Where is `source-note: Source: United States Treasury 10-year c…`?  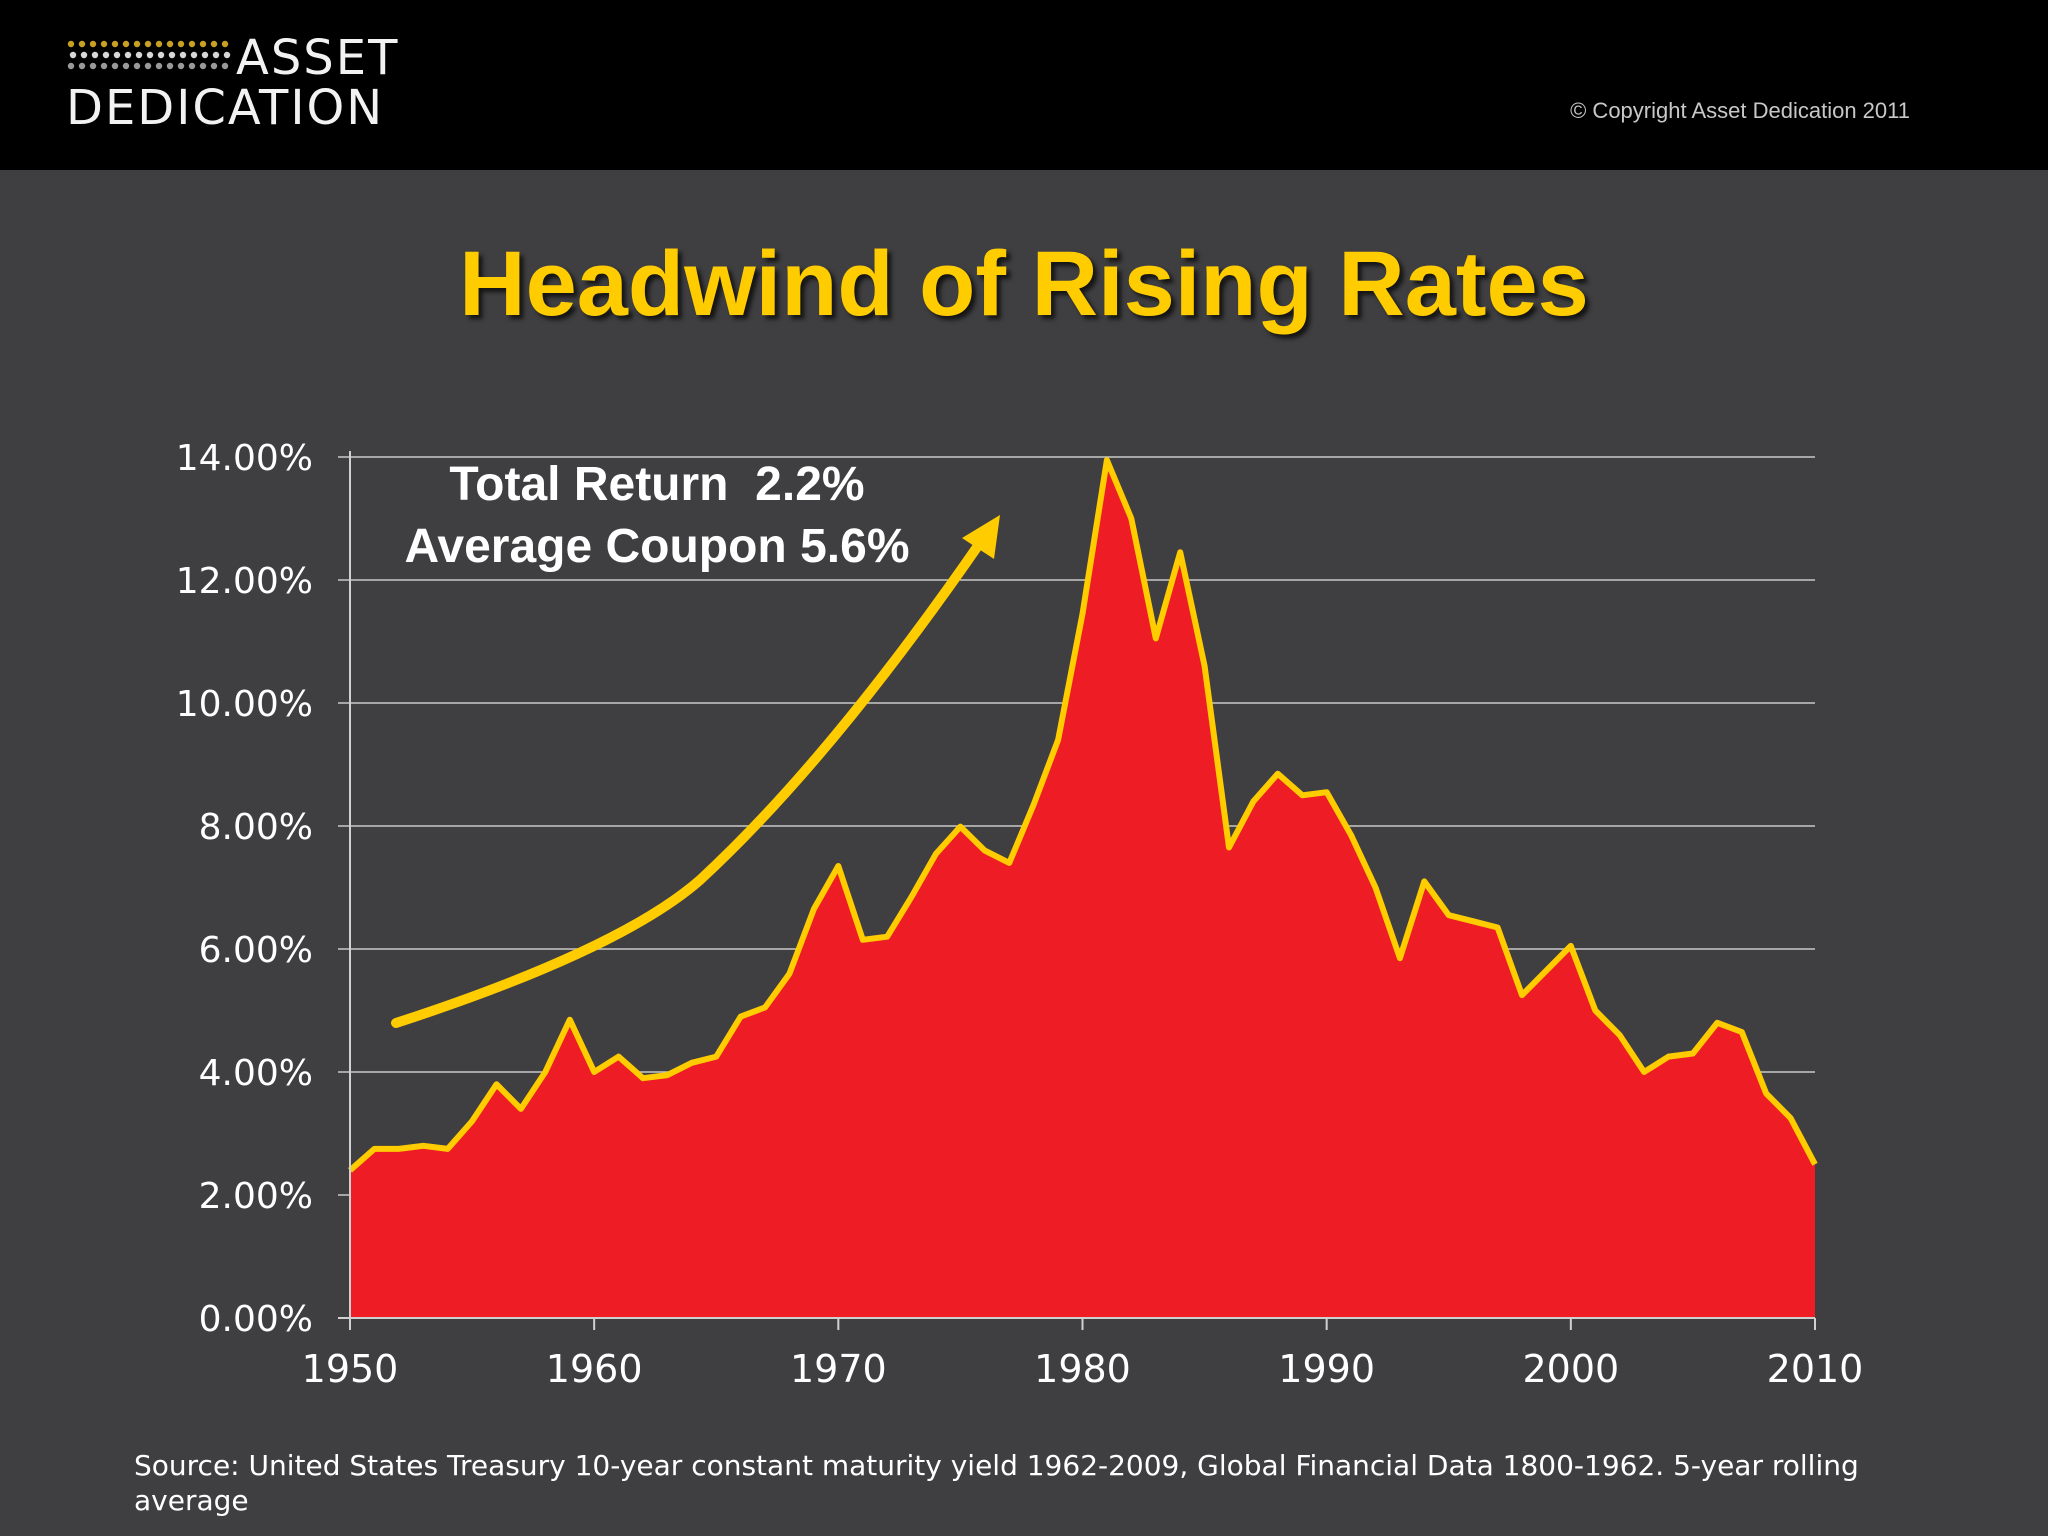 source-note: Source: United States Treasury 10-year c… is located at coordinates (996, 1483).